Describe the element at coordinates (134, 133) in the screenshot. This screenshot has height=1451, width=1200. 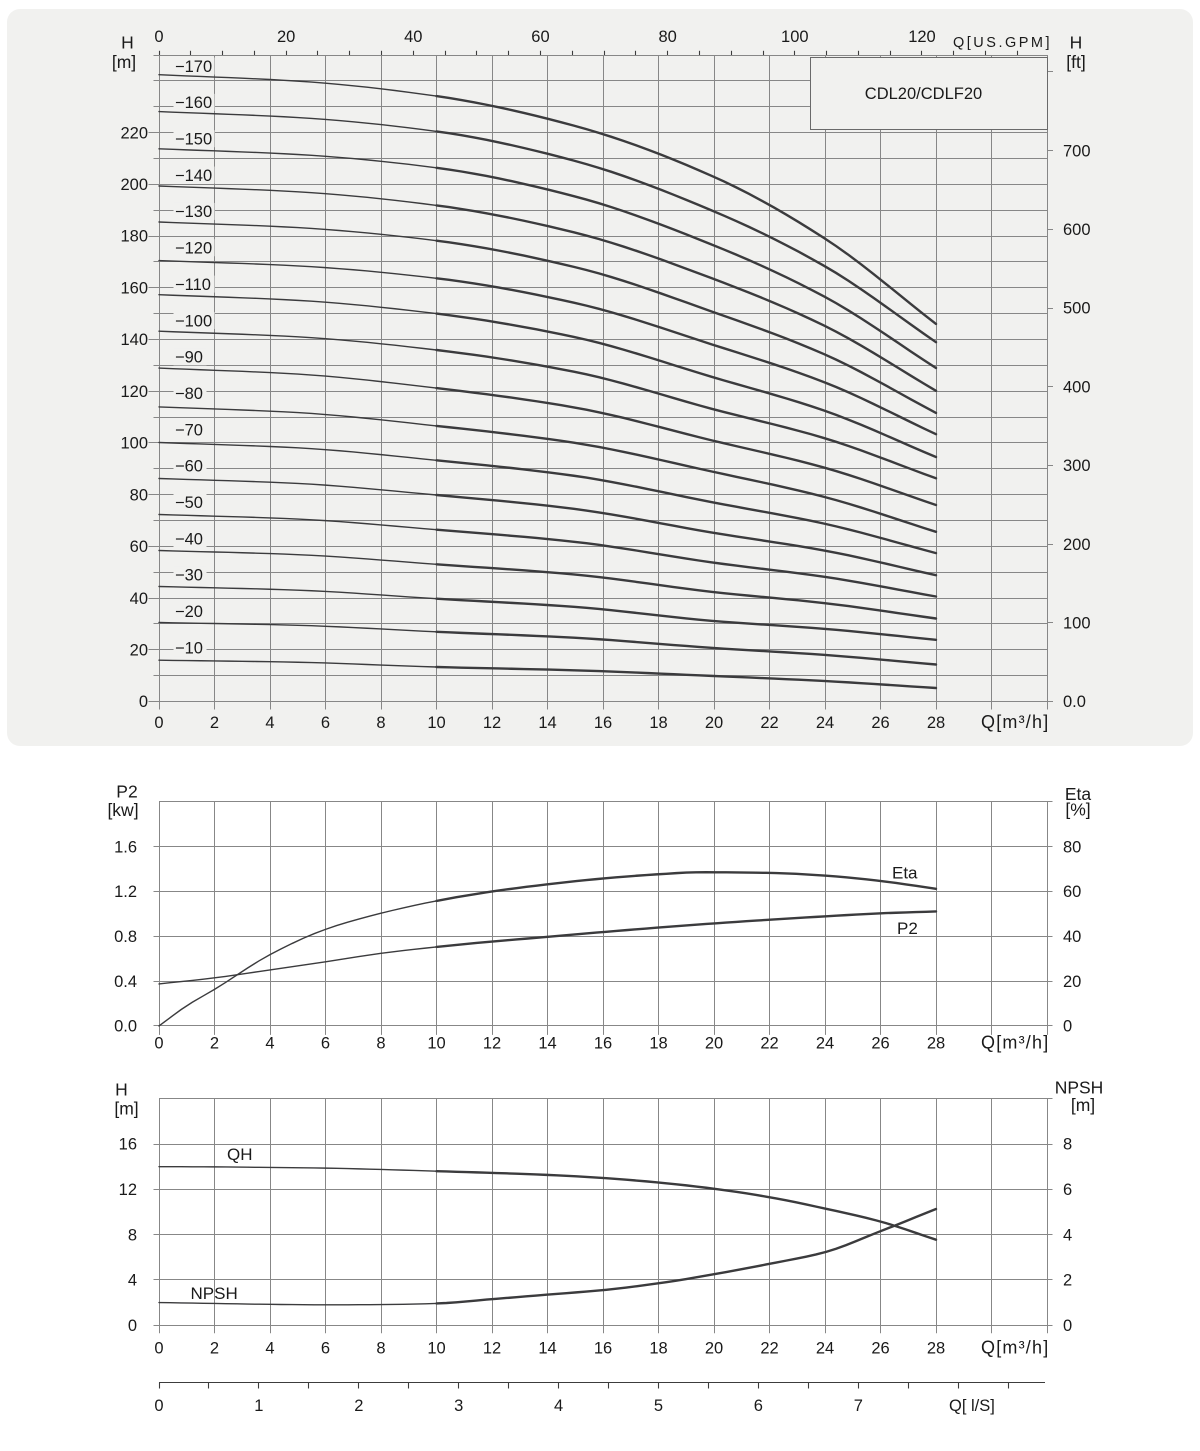
I see `svg-text: 220` at that location.